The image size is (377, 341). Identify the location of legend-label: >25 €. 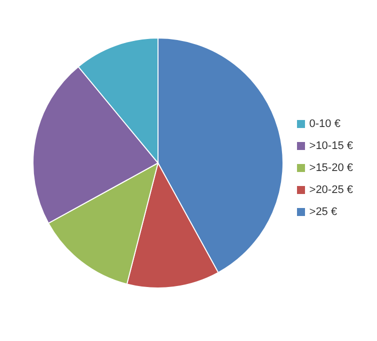
(323, 212).